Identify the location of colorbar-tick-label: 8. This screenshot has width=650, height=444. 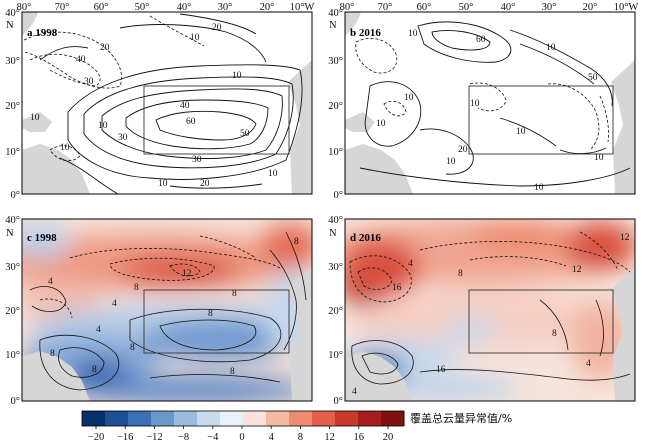
(300, 437).